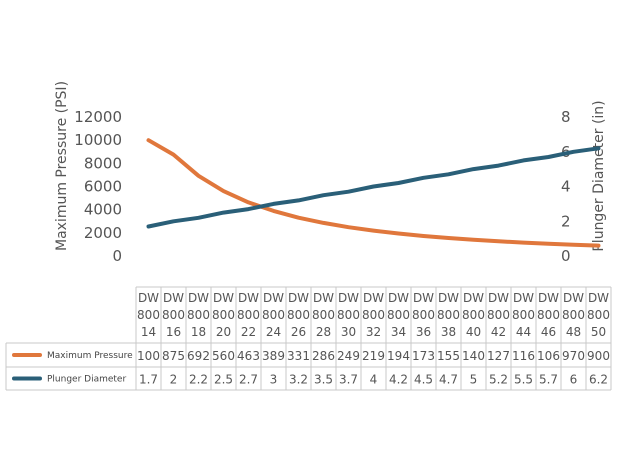 Image resolution: width=632 pixels, height=466 pixels. What do you see at coordinates (348, 380) in the screenshot?
I see `table-cell: 3.7` at bounding box center [348, 380].